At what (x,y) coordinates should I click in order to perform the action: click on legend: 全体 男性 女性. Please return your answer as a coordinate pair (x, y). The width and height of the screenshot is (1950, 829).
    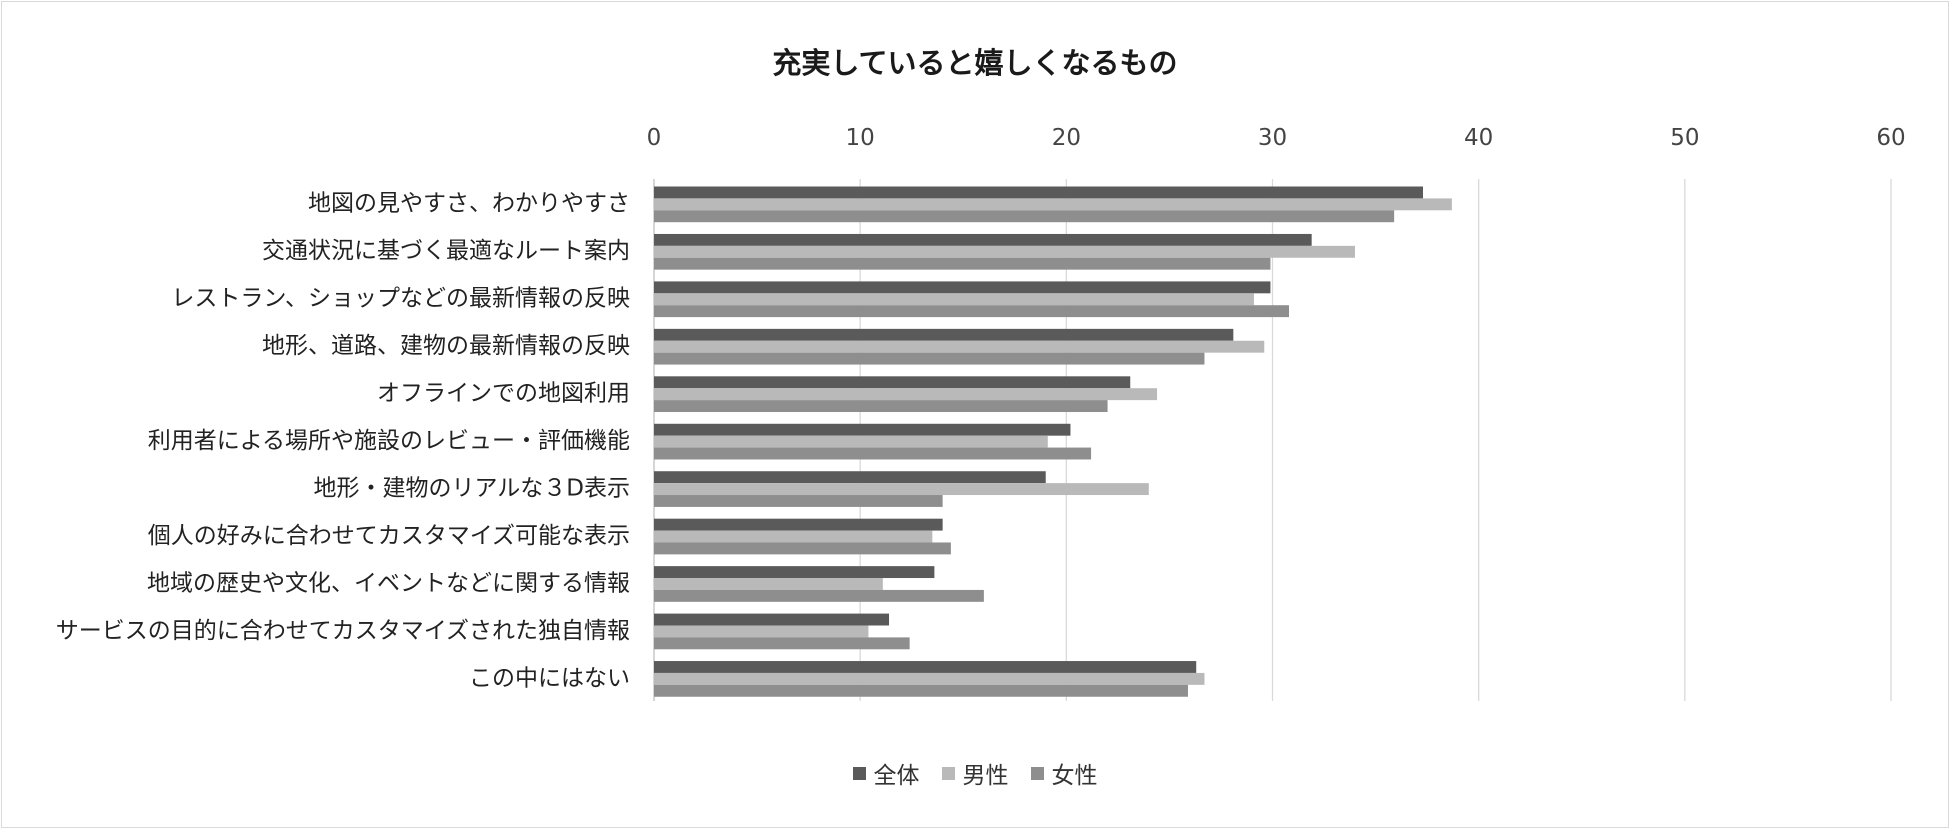
    Looking at the image, I should click on (975, 773).